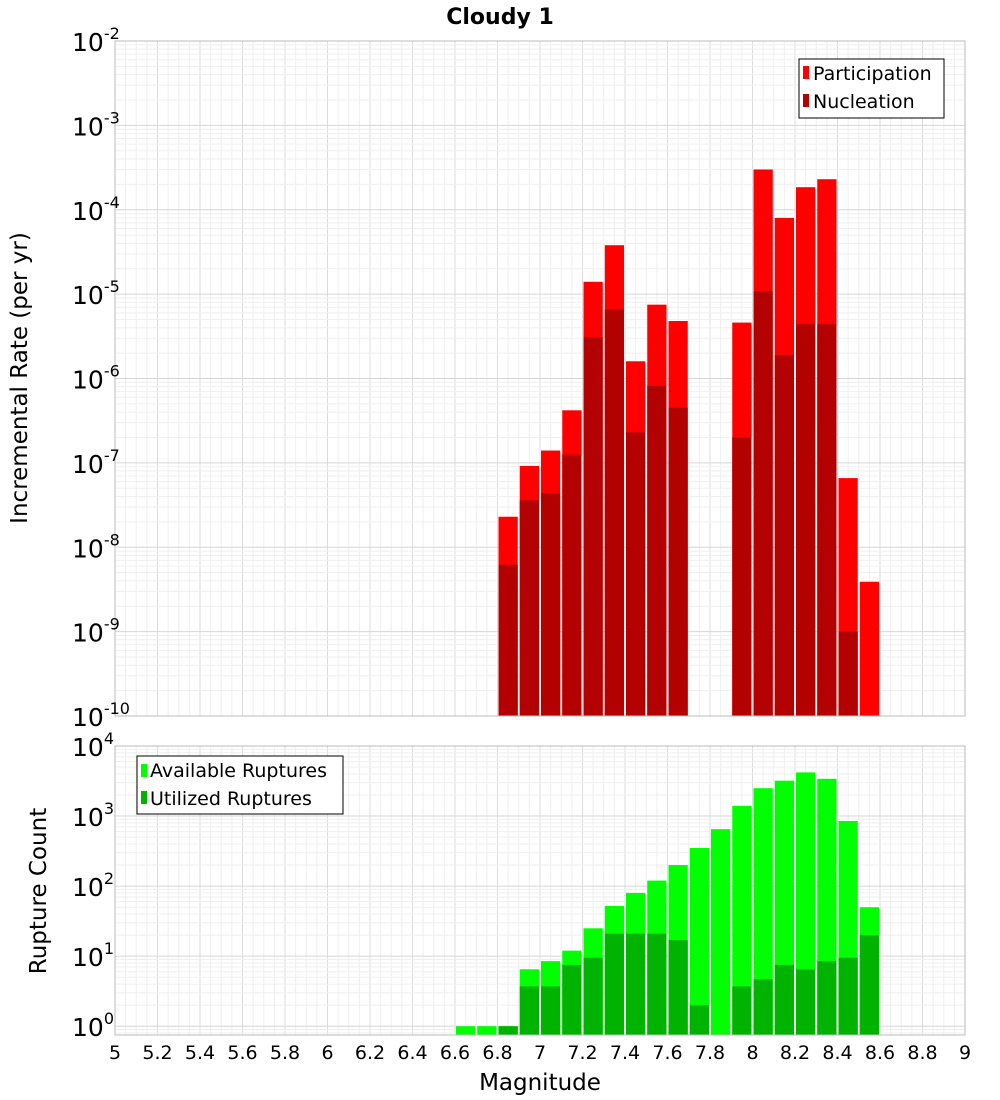 The height and width of the screenshot is (1100, 1000). Describe the element at coordinates (96, 378) in the screenshot. I see `y-tick-label: 10⁻⁶` at that location.